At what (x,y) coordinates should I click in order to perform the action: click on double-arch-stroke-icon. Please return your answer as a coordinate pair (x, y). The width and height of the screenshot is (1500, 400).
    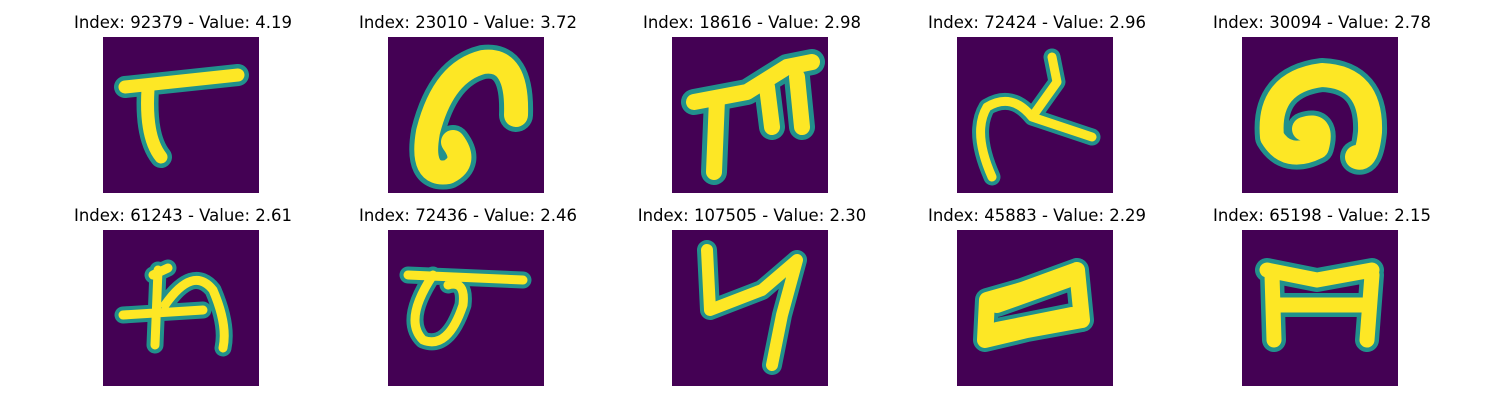
    Looking at the image, I should click on (750, 115).